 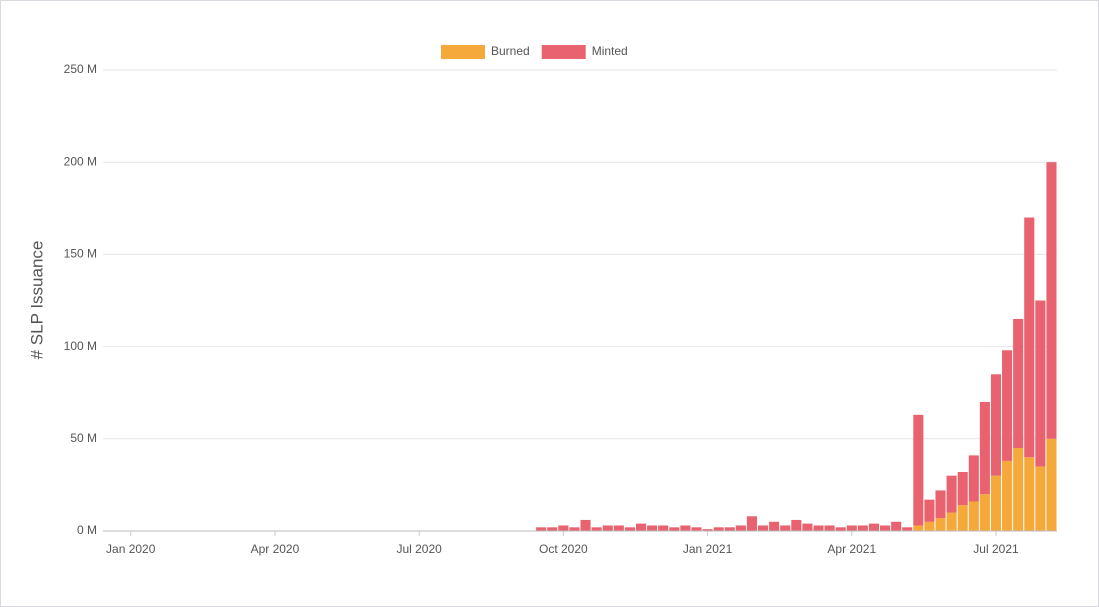 I want to click on y-tick-label: 250 M, so click(x=80, y=69).